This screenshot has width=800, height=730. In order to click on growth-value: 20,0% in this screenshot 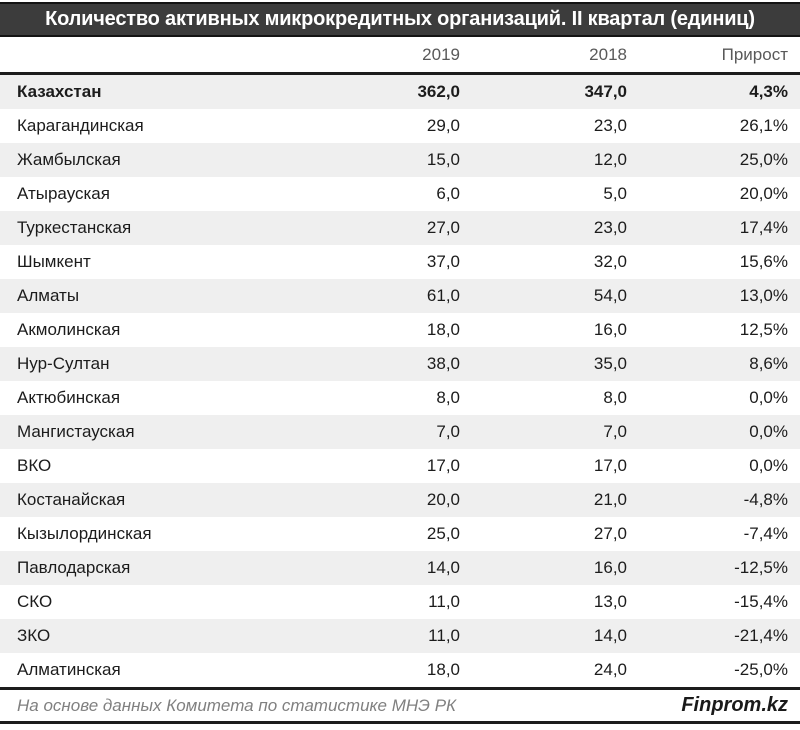, I will do `click(763, 193)`.